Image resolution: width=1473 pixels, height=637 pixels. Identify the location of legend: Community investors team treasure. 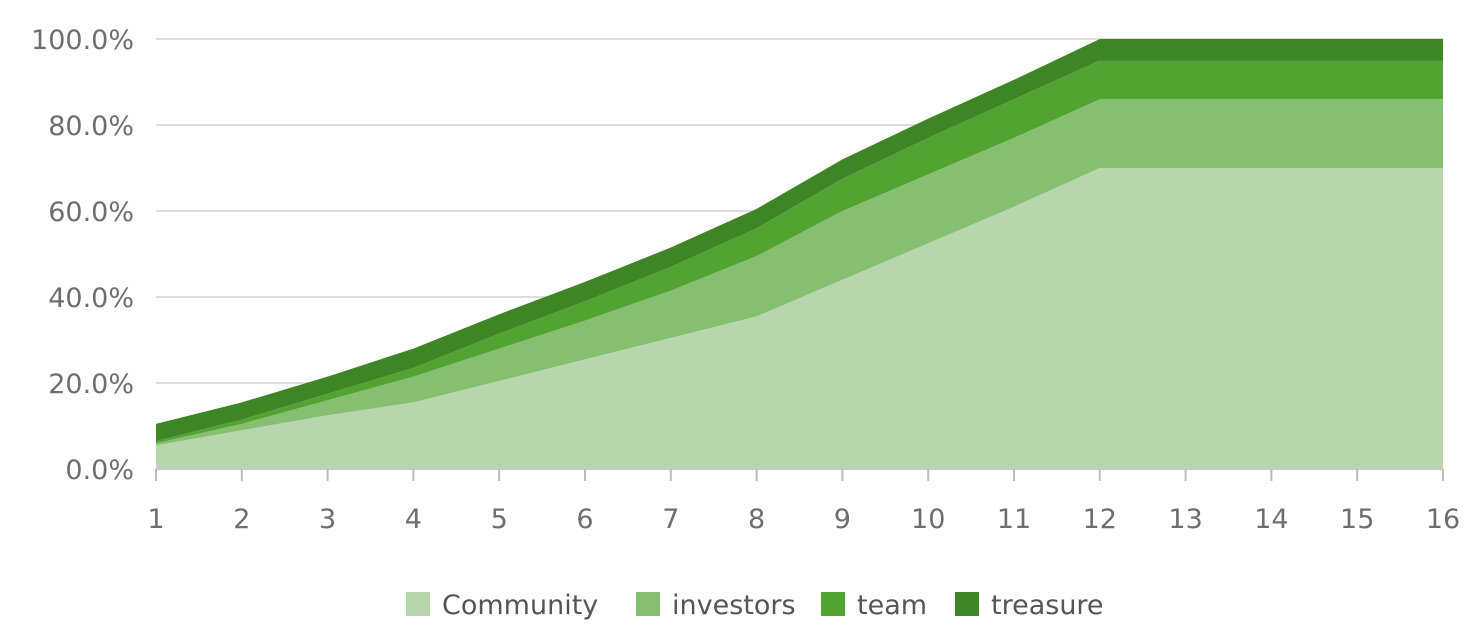
(755, 605).